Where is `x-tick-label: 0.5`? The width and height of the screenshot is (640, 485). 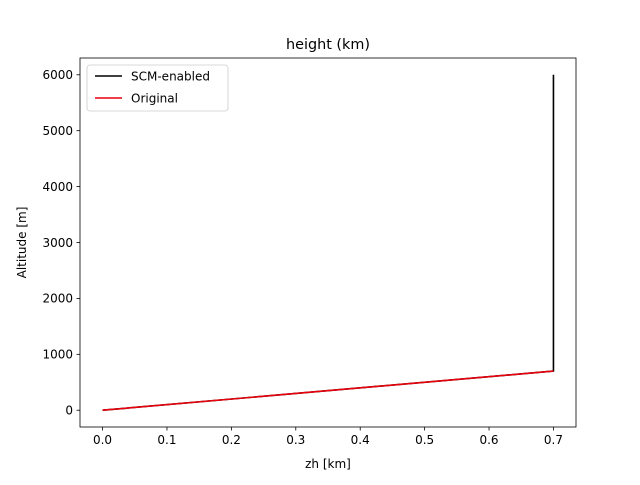
x-tick-label: 0.5 is located at coordinates (424, 440).